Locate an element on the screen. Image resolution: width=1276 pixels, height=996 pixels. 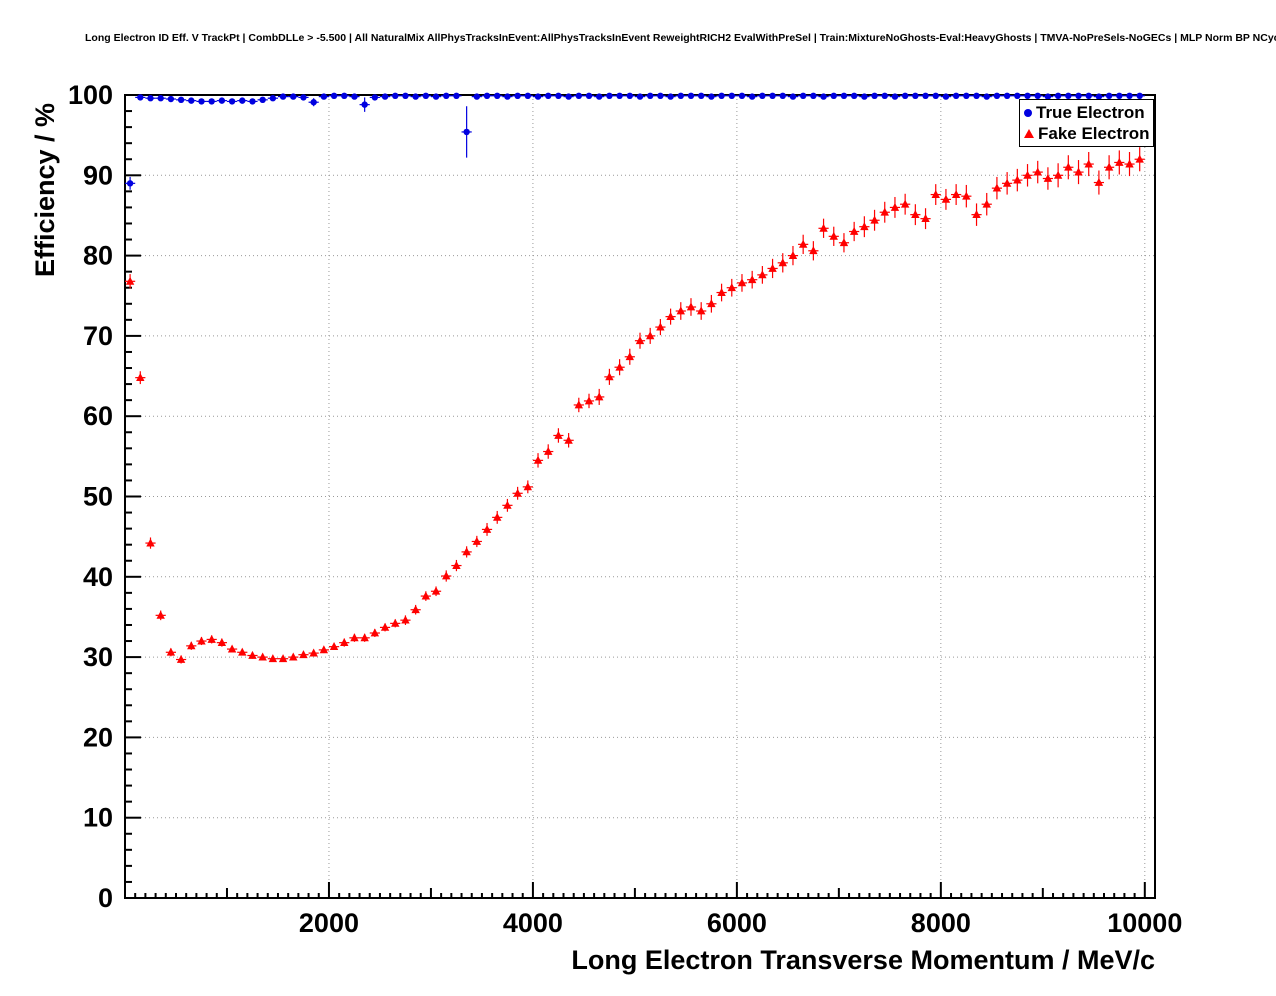
svg-text: 4000 is located at coordinates (533, 923).